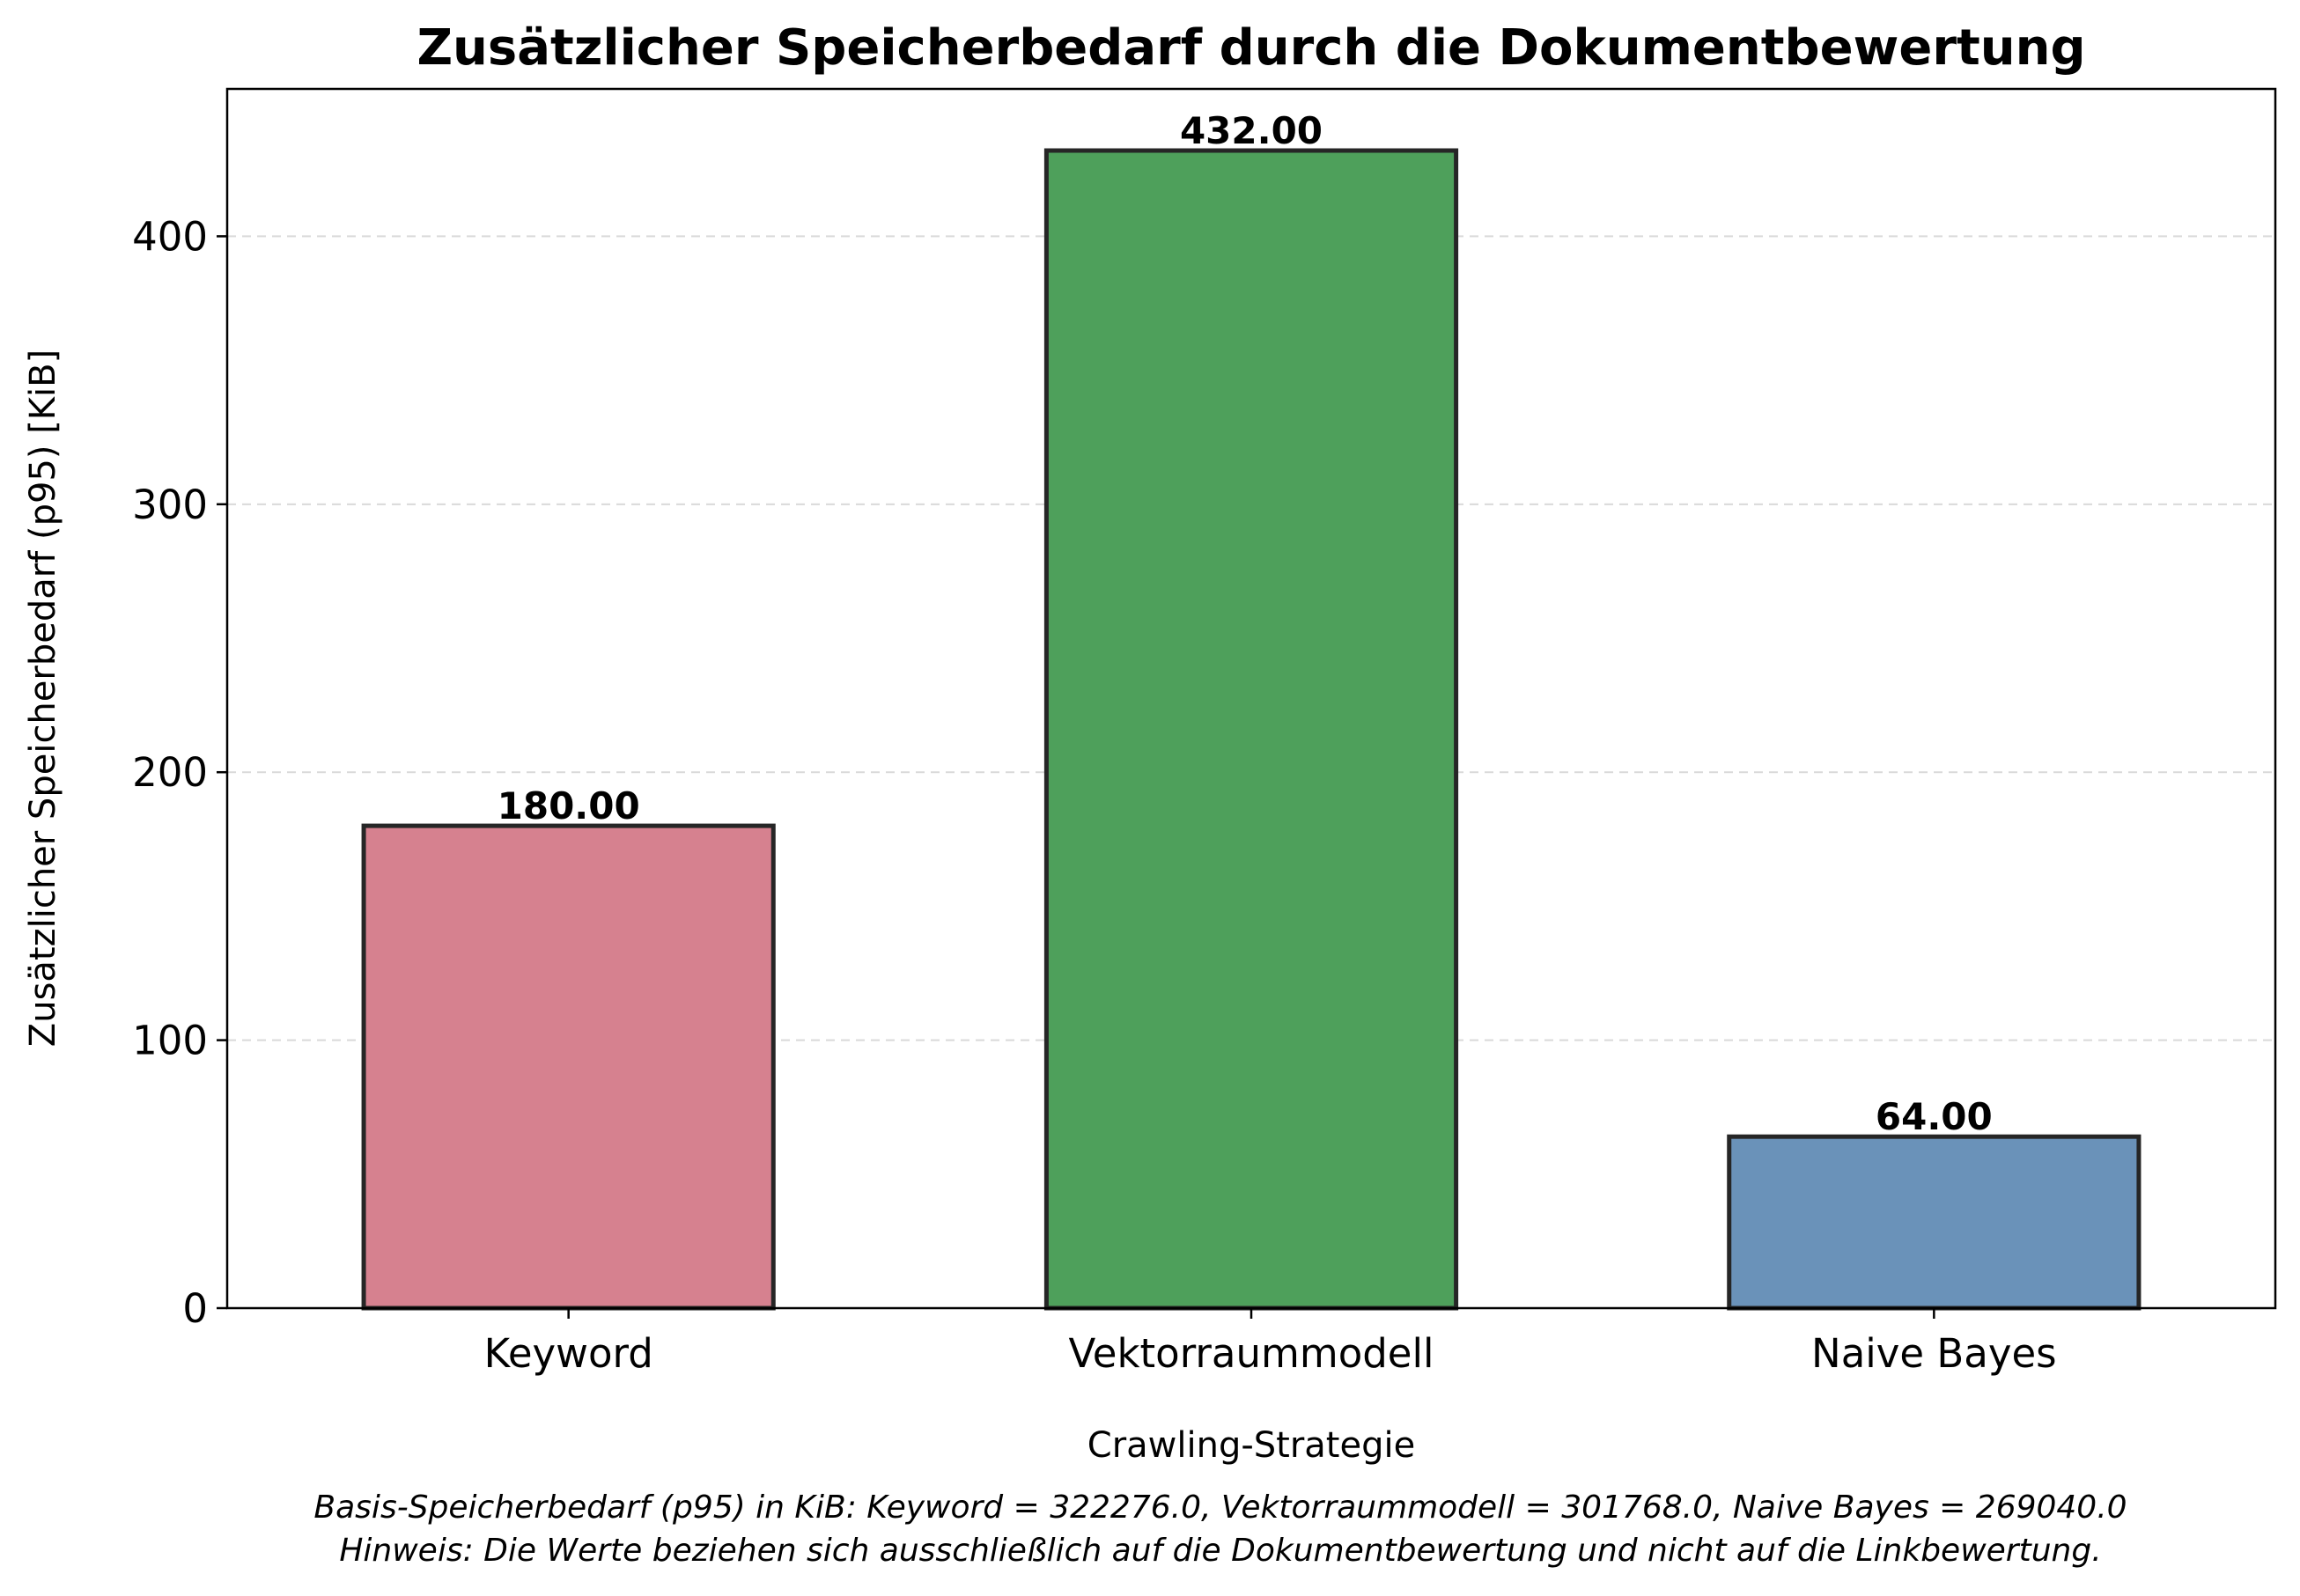  I want to click on bar-vektorraummodell, so click(1251, 729).